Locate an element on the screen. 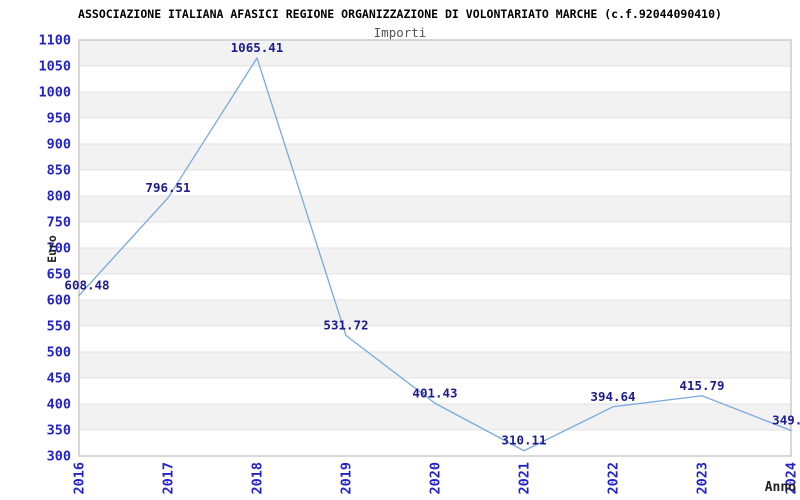 Image resolution: width=800 pixels, height=500 pixels. x-tick-label: 2023 is located at coordinates (703, 478).